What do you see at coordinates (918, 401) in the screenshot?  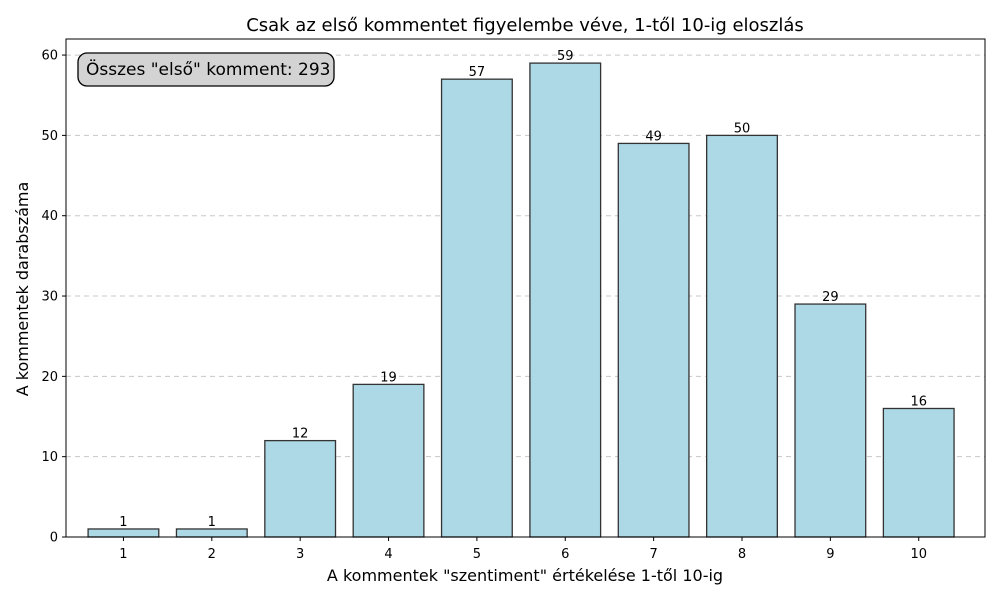 I see `bar-value-label: 16` at bounding box center [918, 401].